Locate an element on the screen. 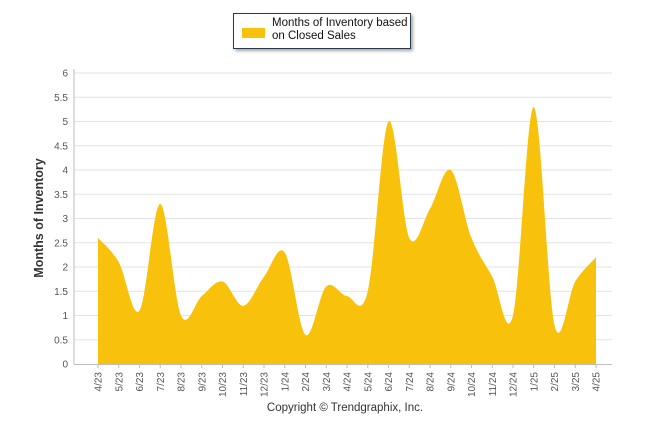  y-tick-label: 3.5 is located at coordinates (61, 195).